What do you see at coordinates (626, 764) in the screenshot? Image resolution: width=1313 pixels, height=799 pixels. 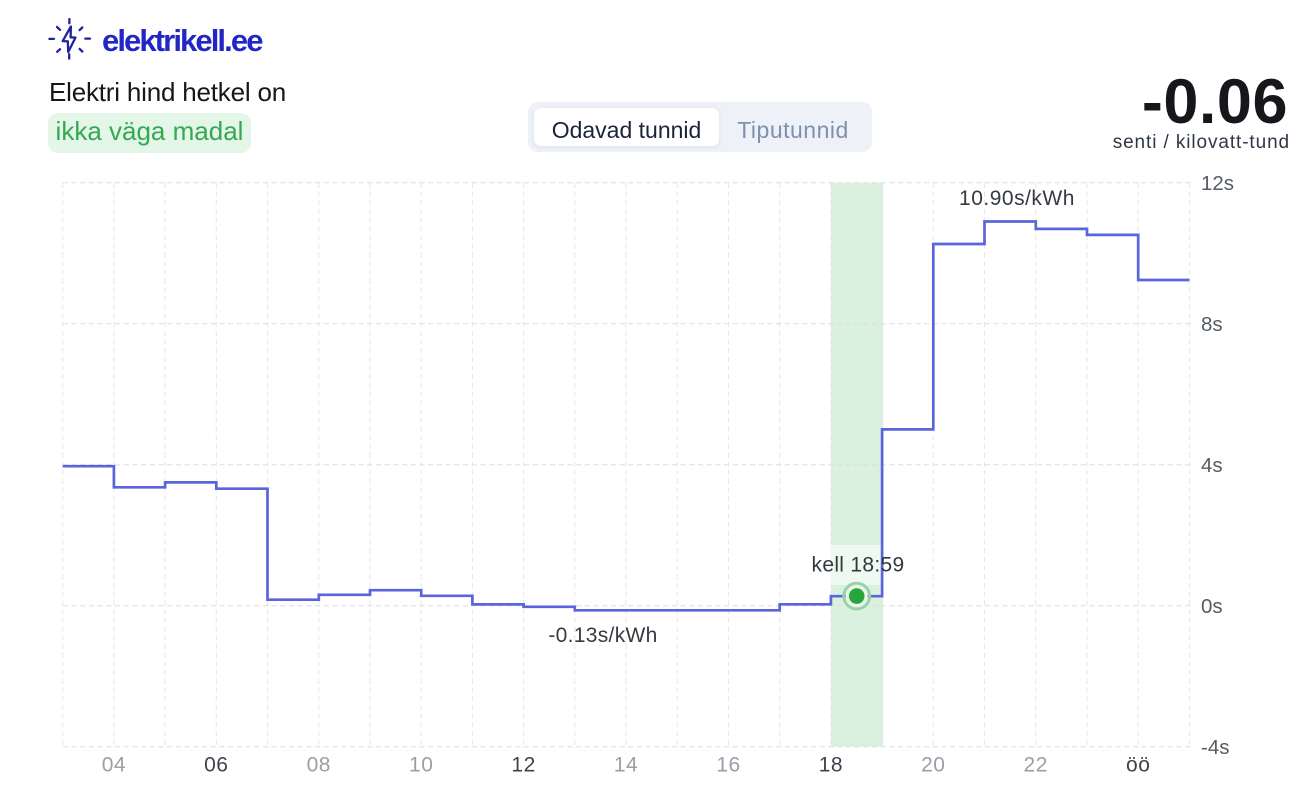 I see `svg-text: 14` at bounding box center [626, 764].